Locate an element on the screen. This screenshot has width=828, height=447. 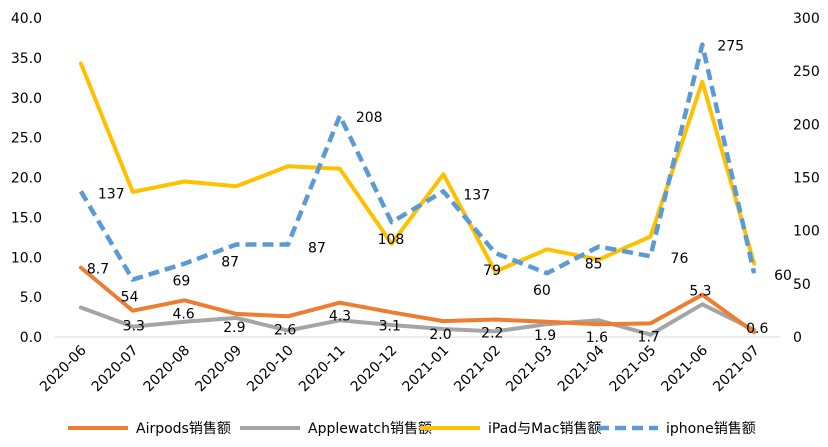
airpods-data-label: 2.6 is located at coordinates (285, 330).